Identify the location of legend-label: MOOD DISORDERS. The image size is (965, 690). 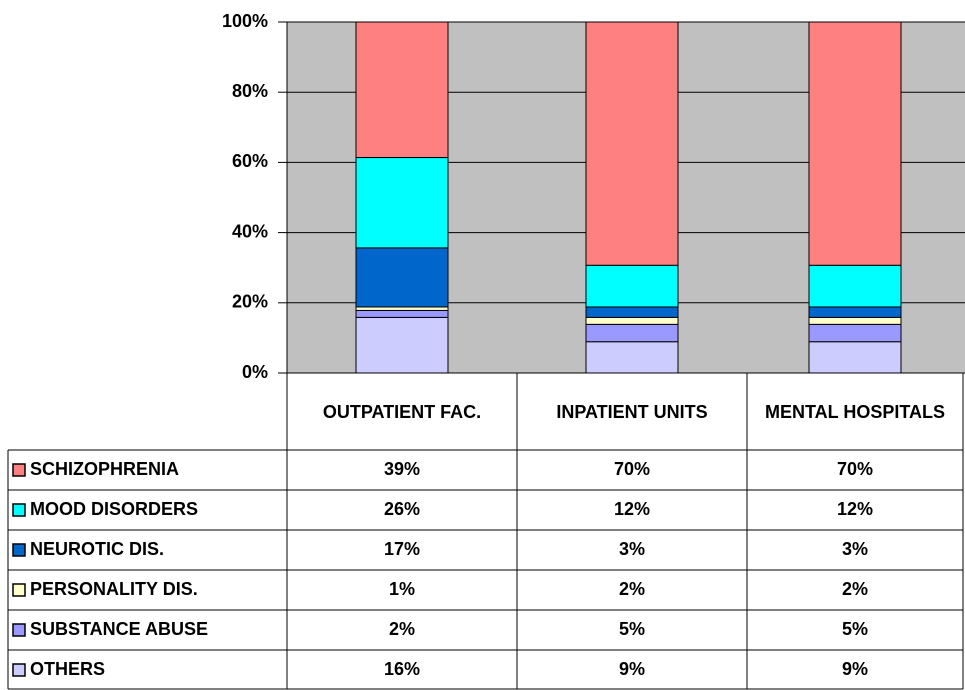
(114, 509).